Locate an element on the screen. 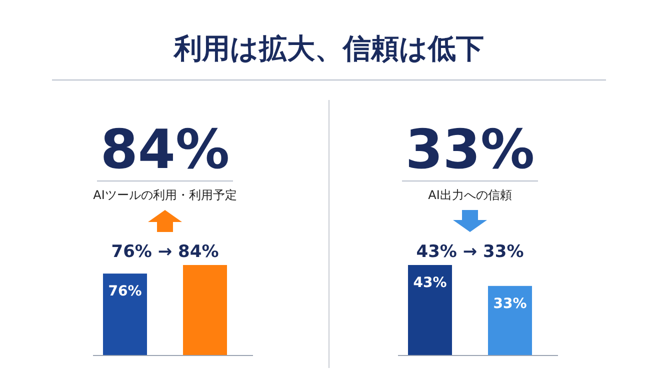  data-label: 43% is located at coordinates (430, 283).